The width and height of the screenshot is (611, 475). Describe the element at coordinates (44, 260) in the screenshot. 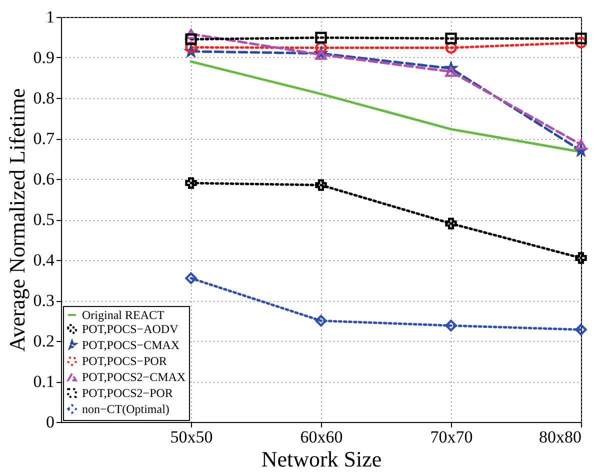

I see `y-tick-label: 0.4` at that location.